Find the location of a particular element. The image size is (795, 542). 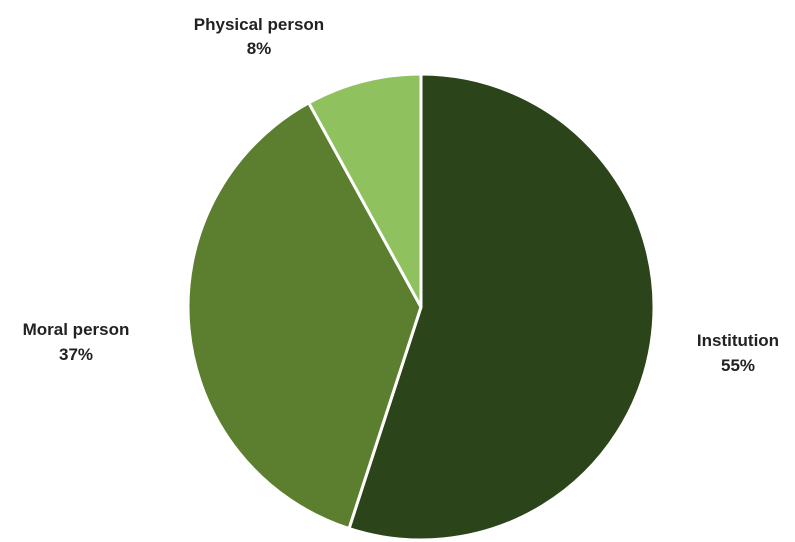

slice-value-institution: 55% is located at coordinates (738, 365).